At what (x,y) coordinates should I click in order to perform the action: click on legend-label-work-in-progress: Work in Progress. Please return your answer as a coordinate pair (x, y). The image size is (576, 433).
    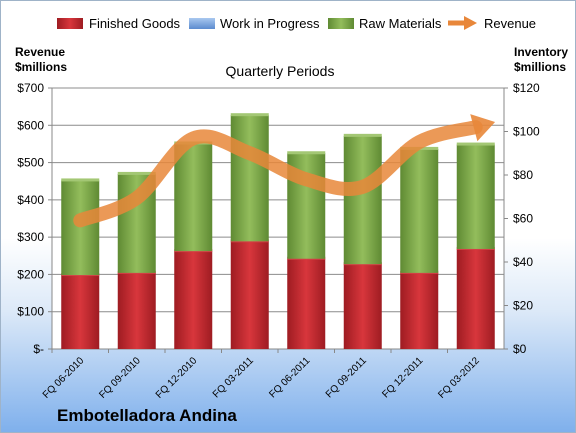
    Looking at the image, I should click on (270, 23).